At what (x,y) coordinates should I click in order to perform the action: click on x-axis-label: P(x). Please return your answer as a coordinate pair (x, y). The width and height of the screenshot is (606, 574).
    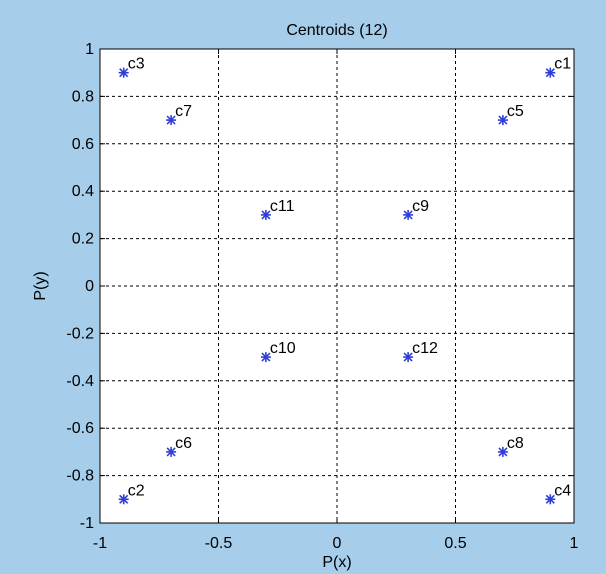
    Looking at the image, I should click on (336, 562).